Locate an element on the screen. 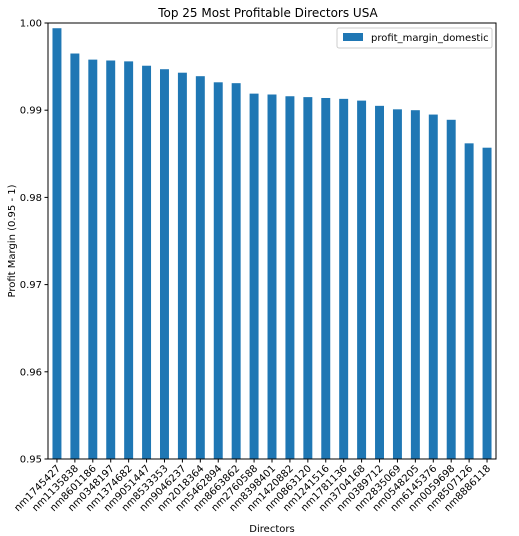 Image resolution: width=519 pixels, height=536 pixels. legend-swatch is located at coordinates (353, 37).